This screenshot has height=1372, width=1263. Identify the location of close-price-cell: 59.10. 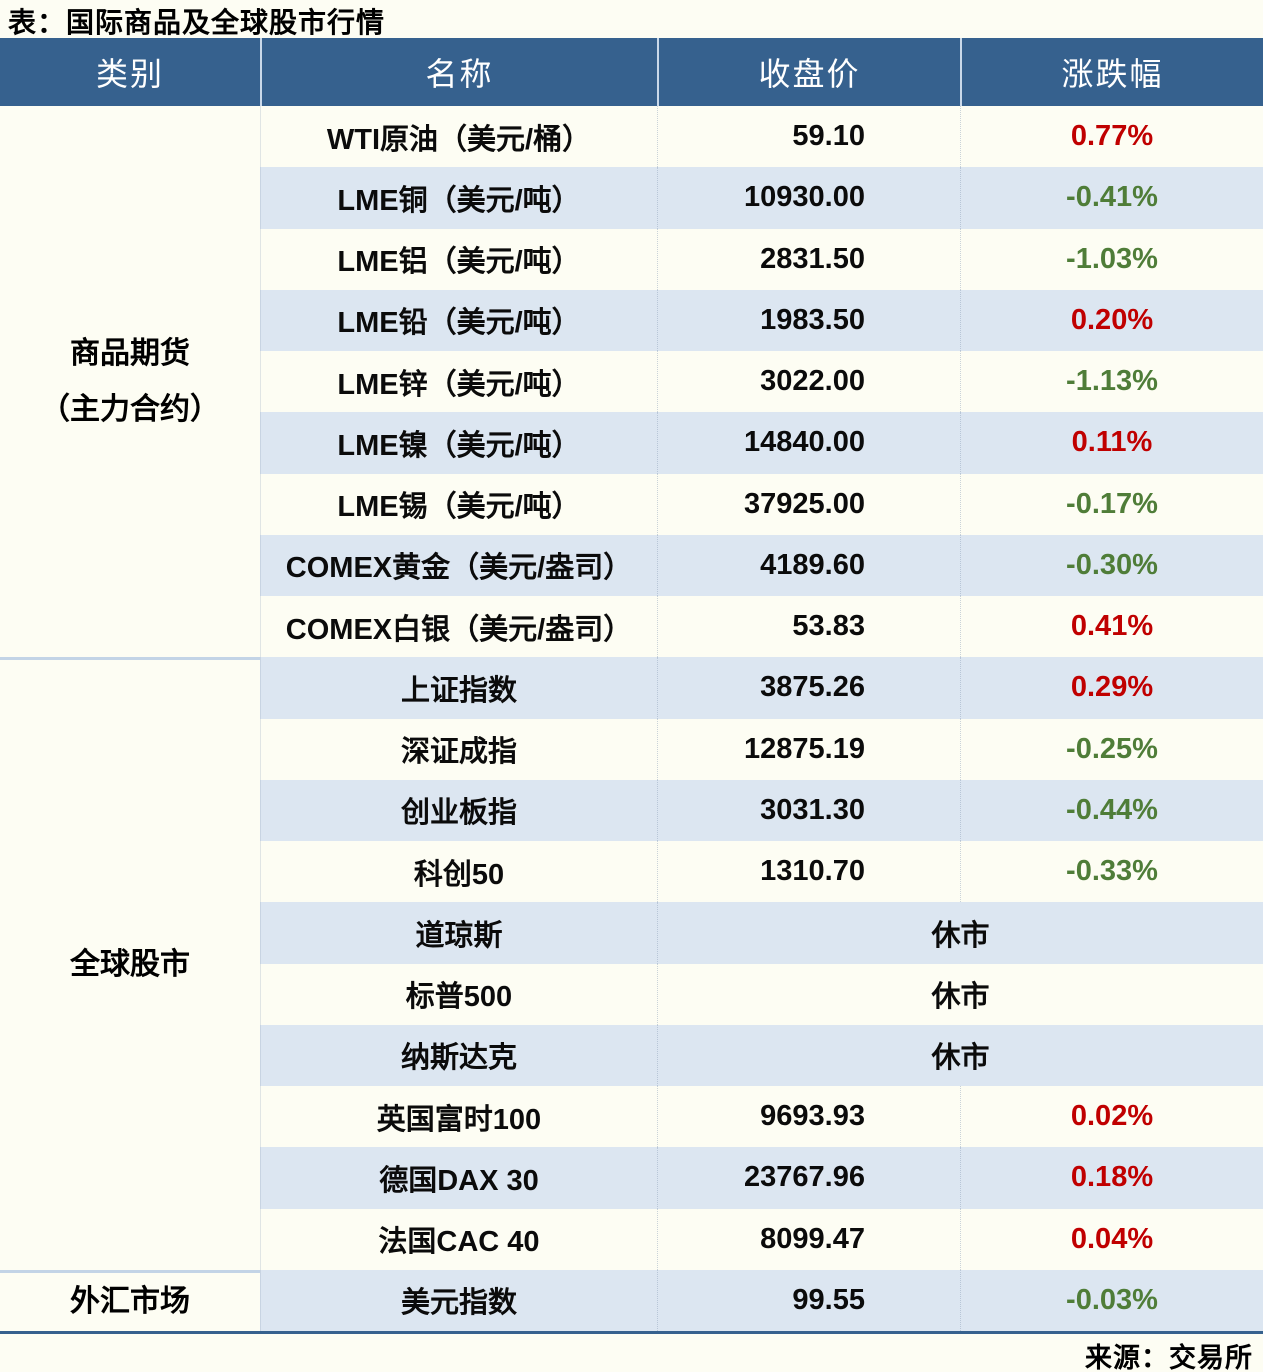
(808, 137).